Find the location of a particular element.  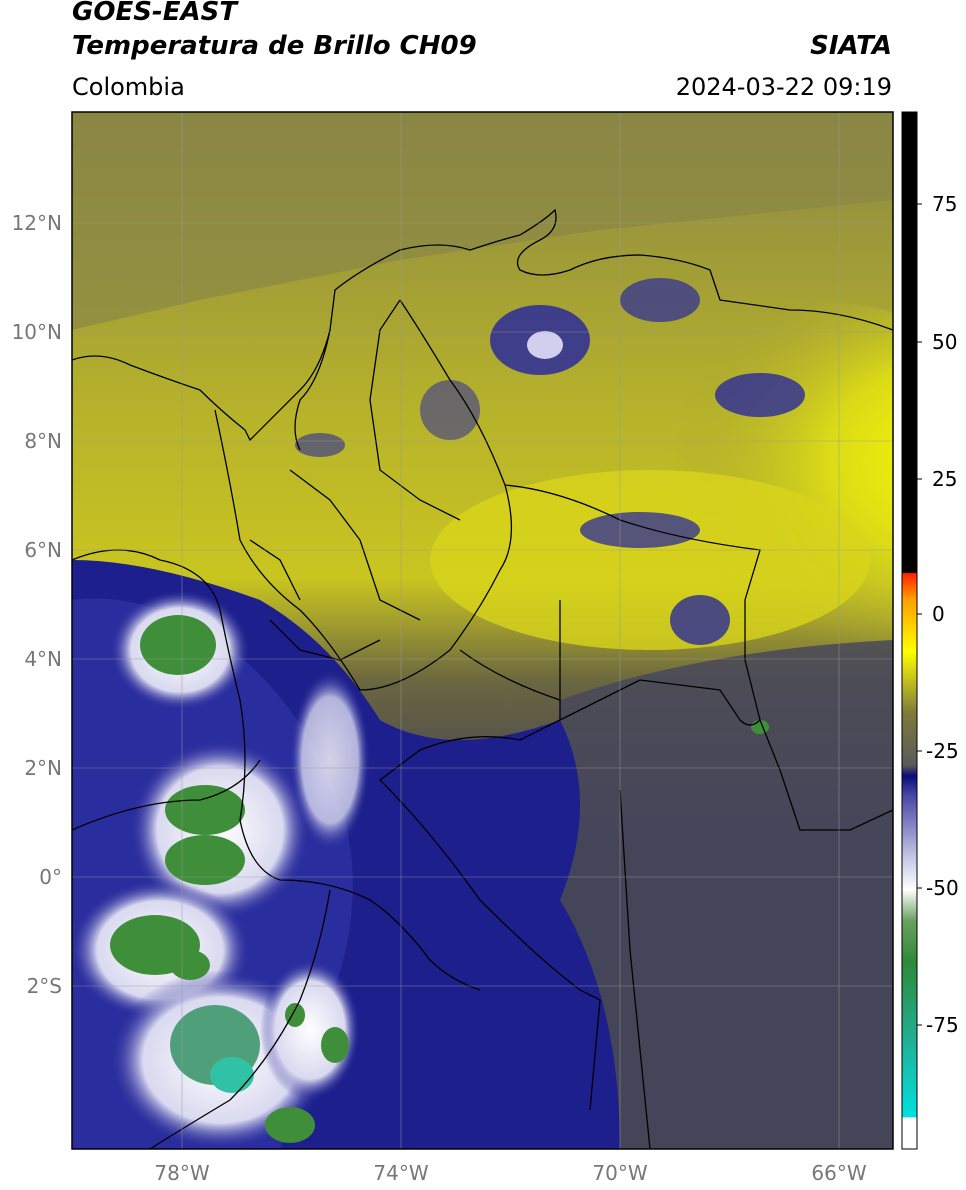

colorbar-label: 50 is located at coordinates (944, 342).